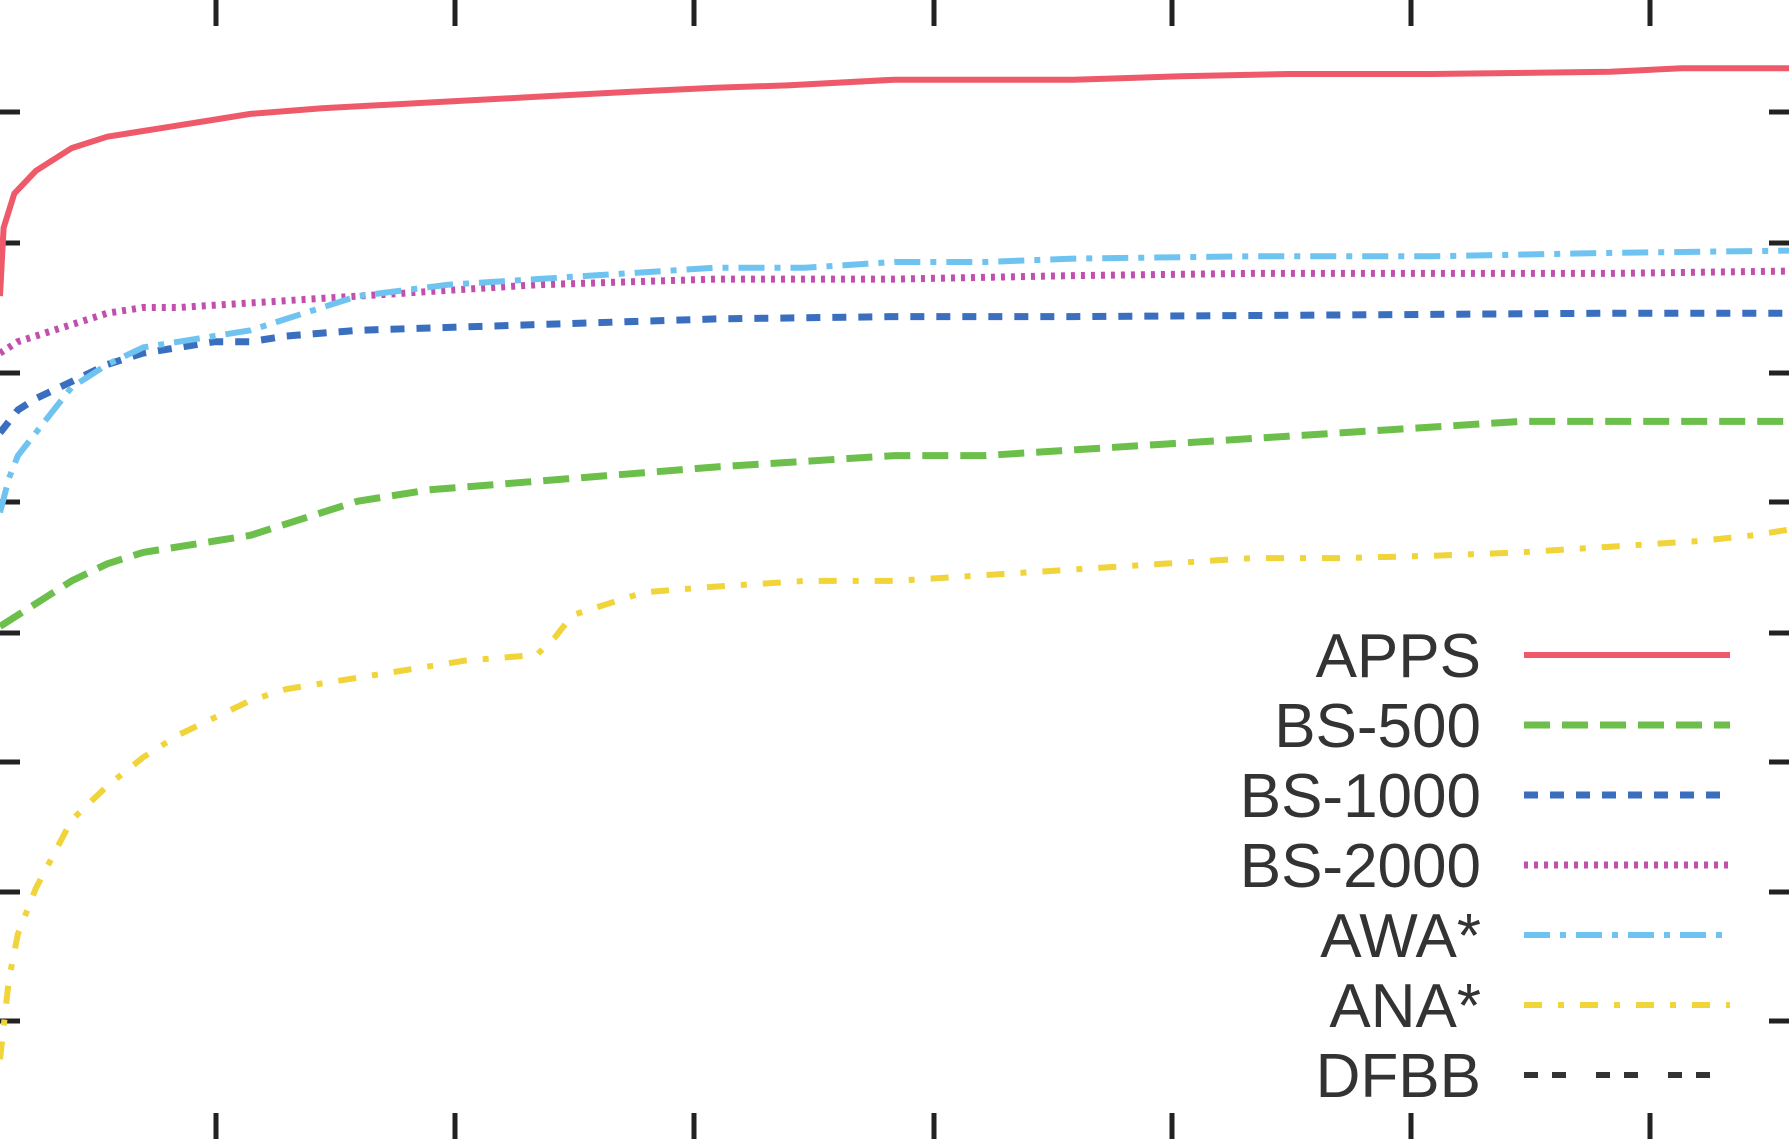  What do you see at coordinates (1377, 726) in the screenshot?
I see `legend-label-bs-500: BS-500` at bounding box center [1377, 726].